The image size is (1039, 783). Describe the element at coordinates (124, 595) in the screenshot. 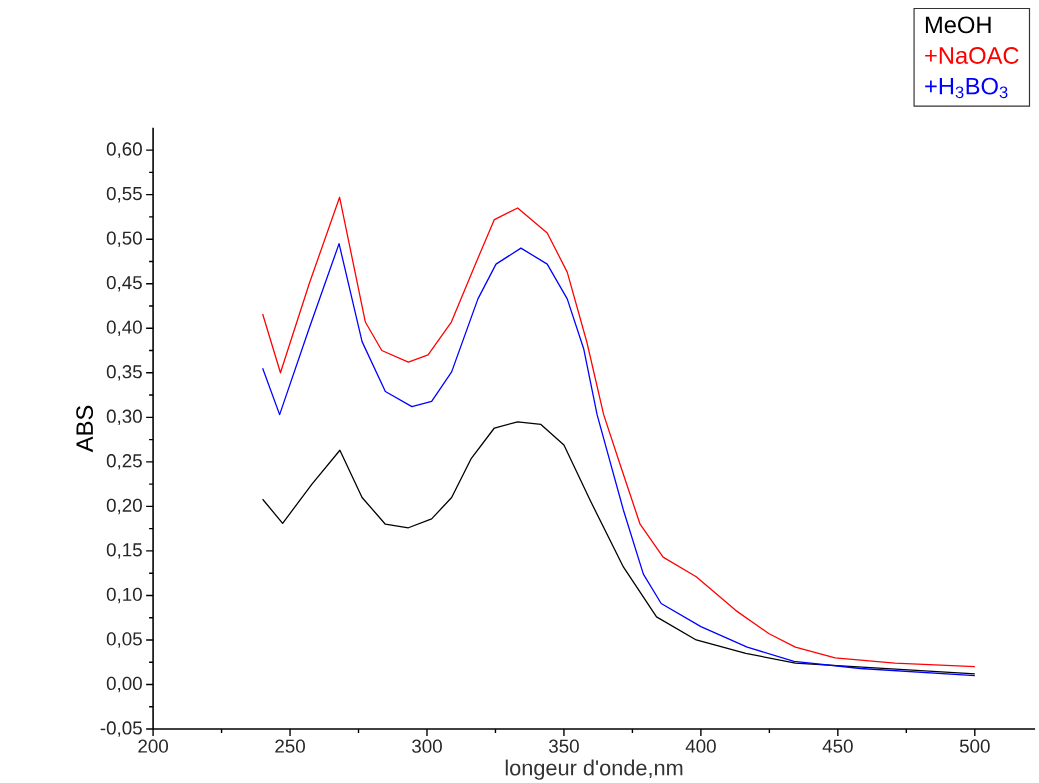

I see `y-tick-label: 0,10` at that location.